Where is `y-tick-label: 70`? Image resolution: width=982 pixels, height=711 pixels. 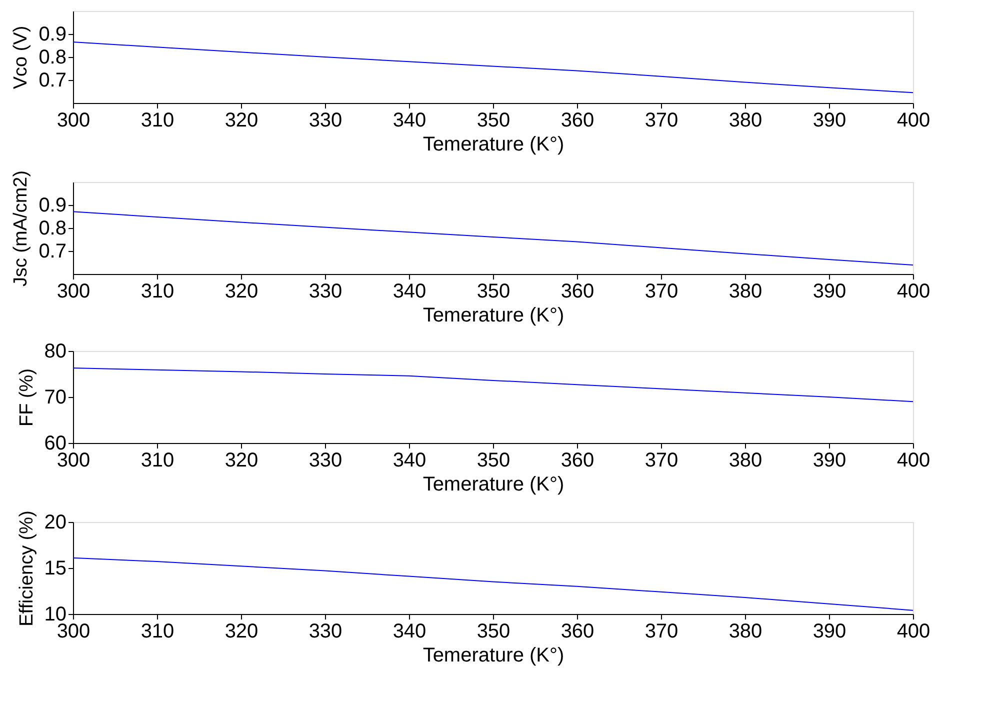
y-tick-label: 70 is located at coordinates (55, 397).